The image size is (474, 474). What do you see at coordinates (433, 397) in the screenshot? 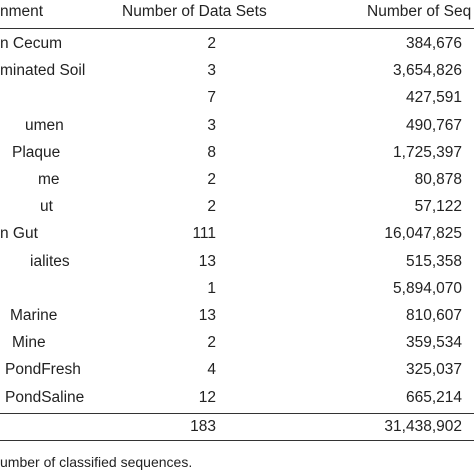
I see `sequences-cell: 665,214` at bounding box center [433, 397].